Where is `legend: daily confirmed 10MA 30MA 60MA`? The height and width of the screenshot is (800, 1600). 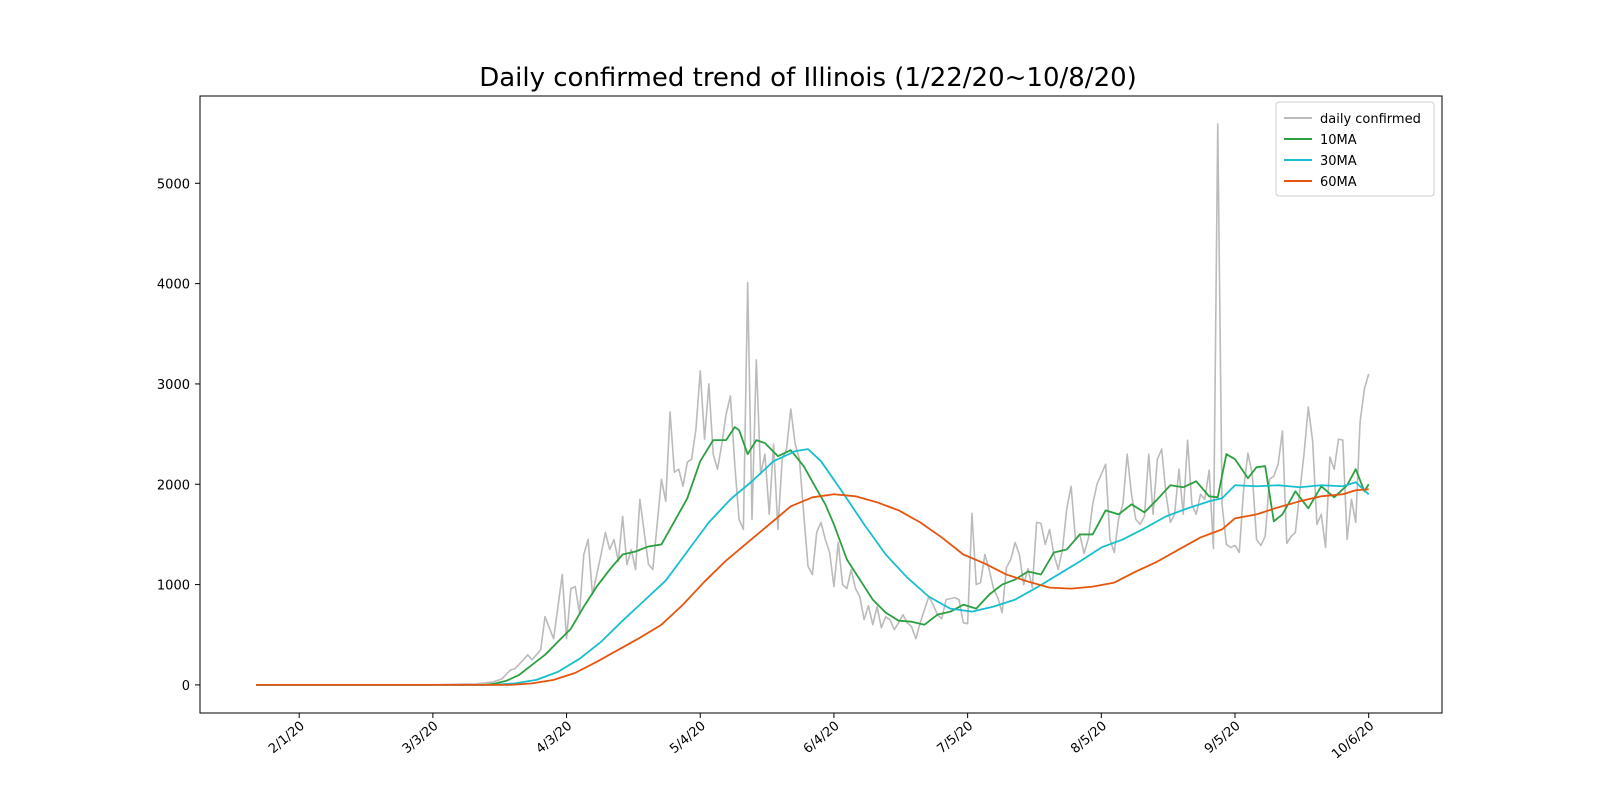 legend: daily confirmed 10MA 30MA 60MA is located at coordinates (1355, 149).